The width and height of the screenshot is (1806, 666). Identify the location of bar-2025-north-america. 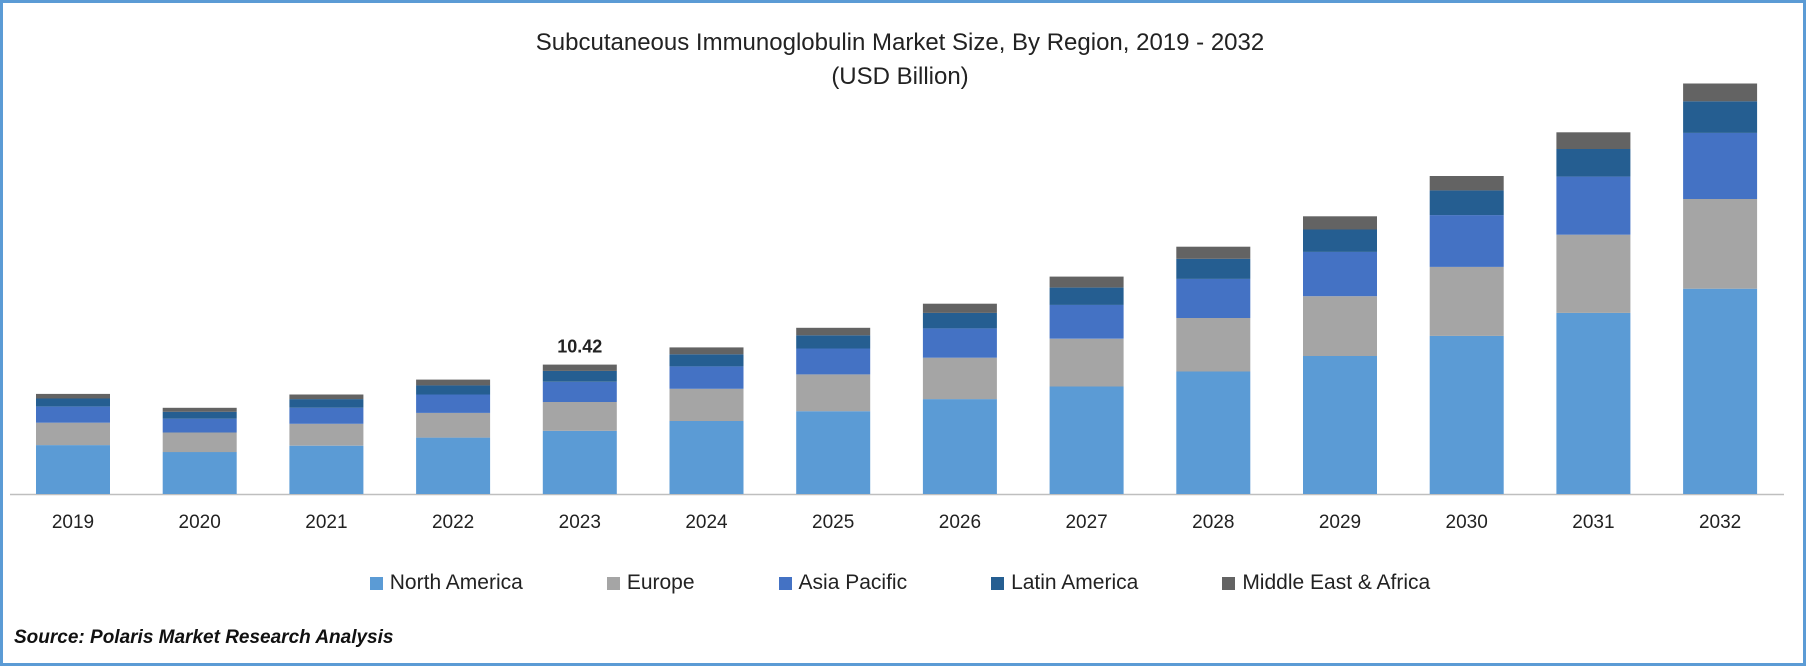
(833, 452).